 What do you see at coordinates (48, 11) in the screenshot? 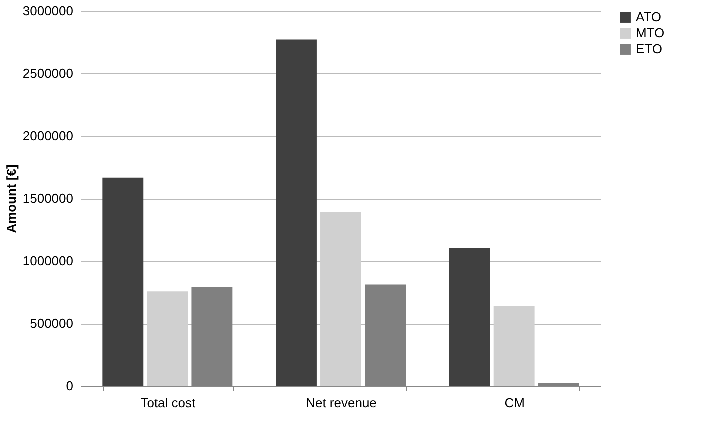
I see `y-tick-label: 3000000` at bounding box center [48, 11].